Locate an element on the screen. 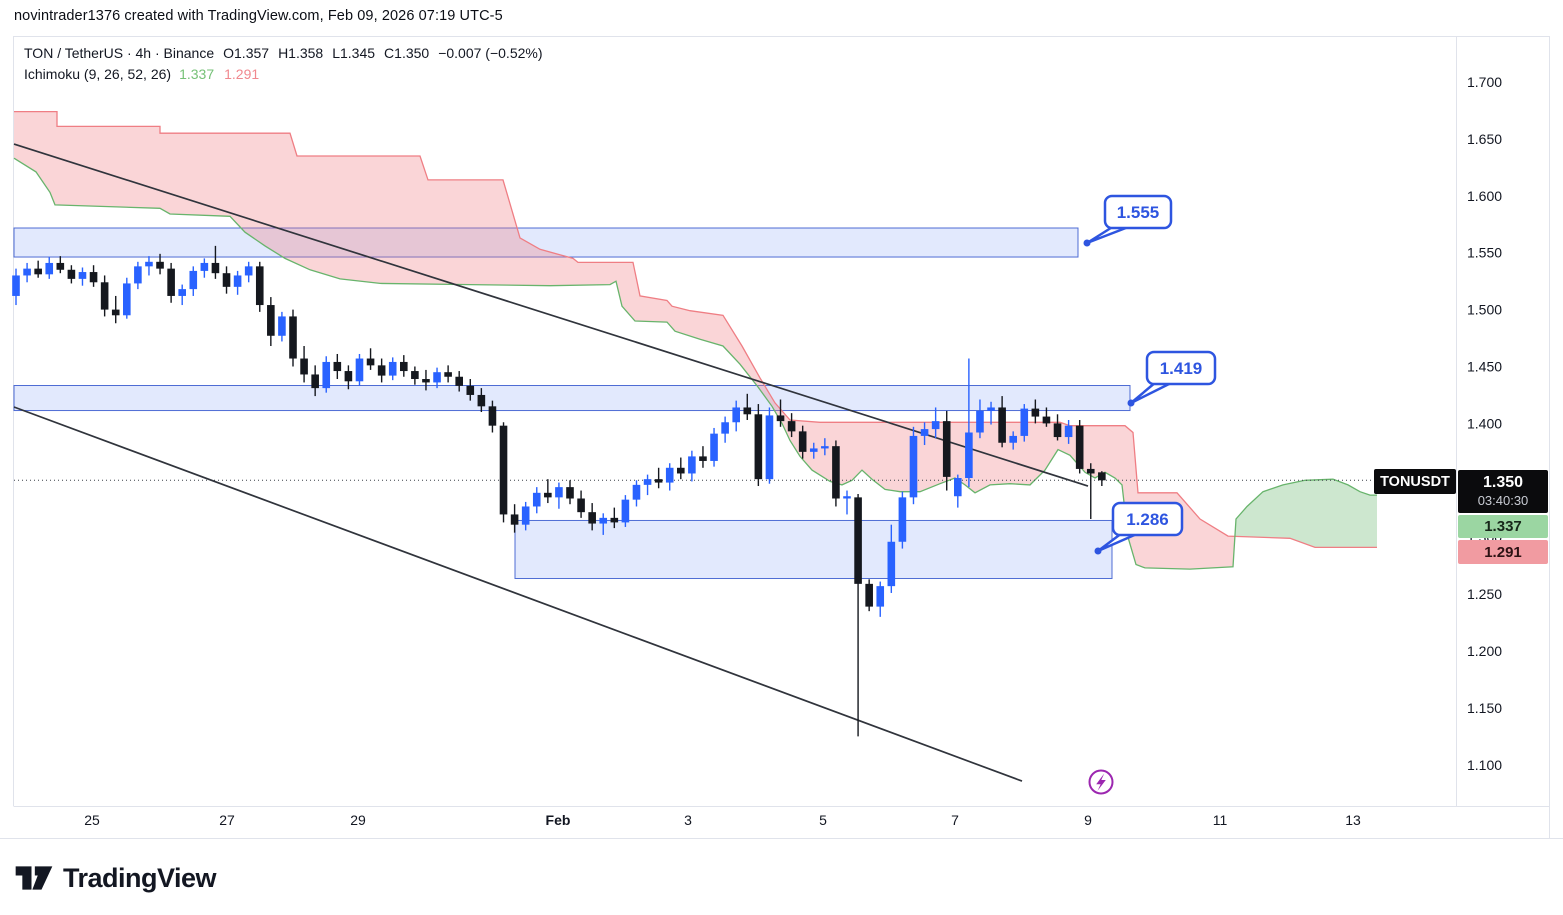  callout-price-text: 1.419 is located at coordinates (1181, 368).